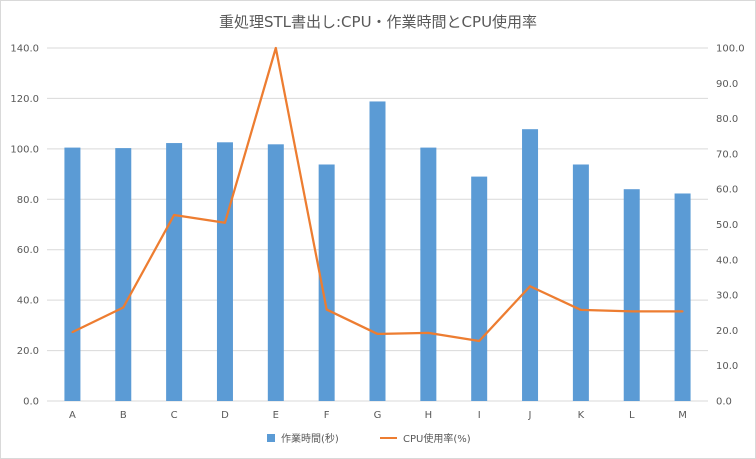 The height and width of the screenshot is (459, 756). I want to click on x-tick-label: C, so click(174, 415).